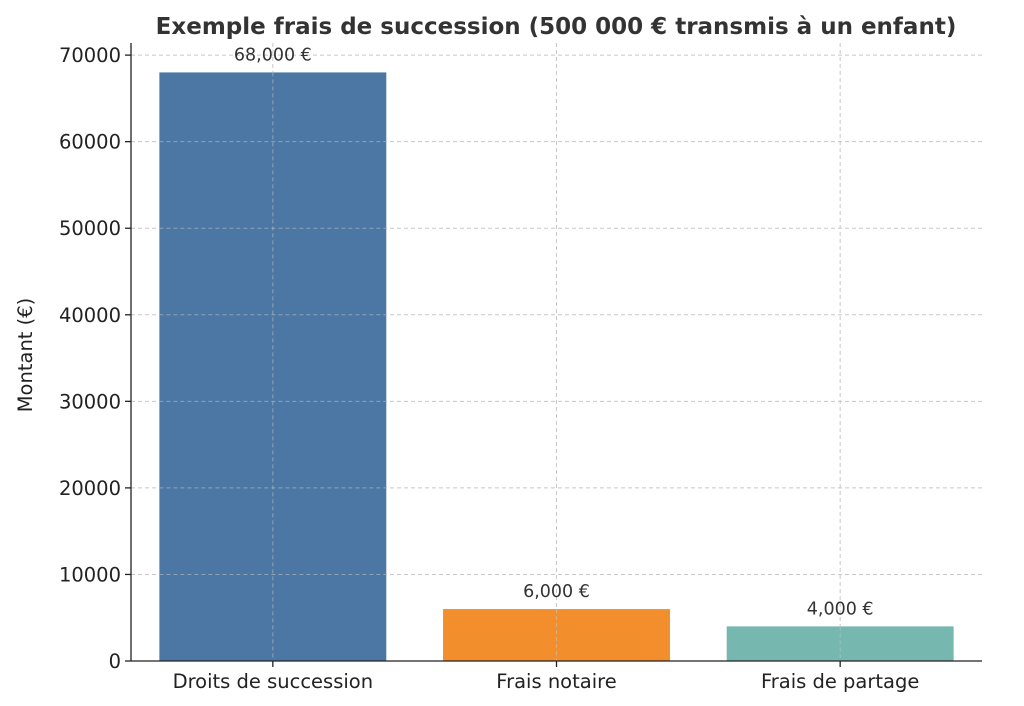 Image resolution: width=1024 pixels, height=706 pixels. What do you see at coordinates (90, 142) in the screenshot?
I see `y-tick-label: 60000` at bounding box center [90, 142].